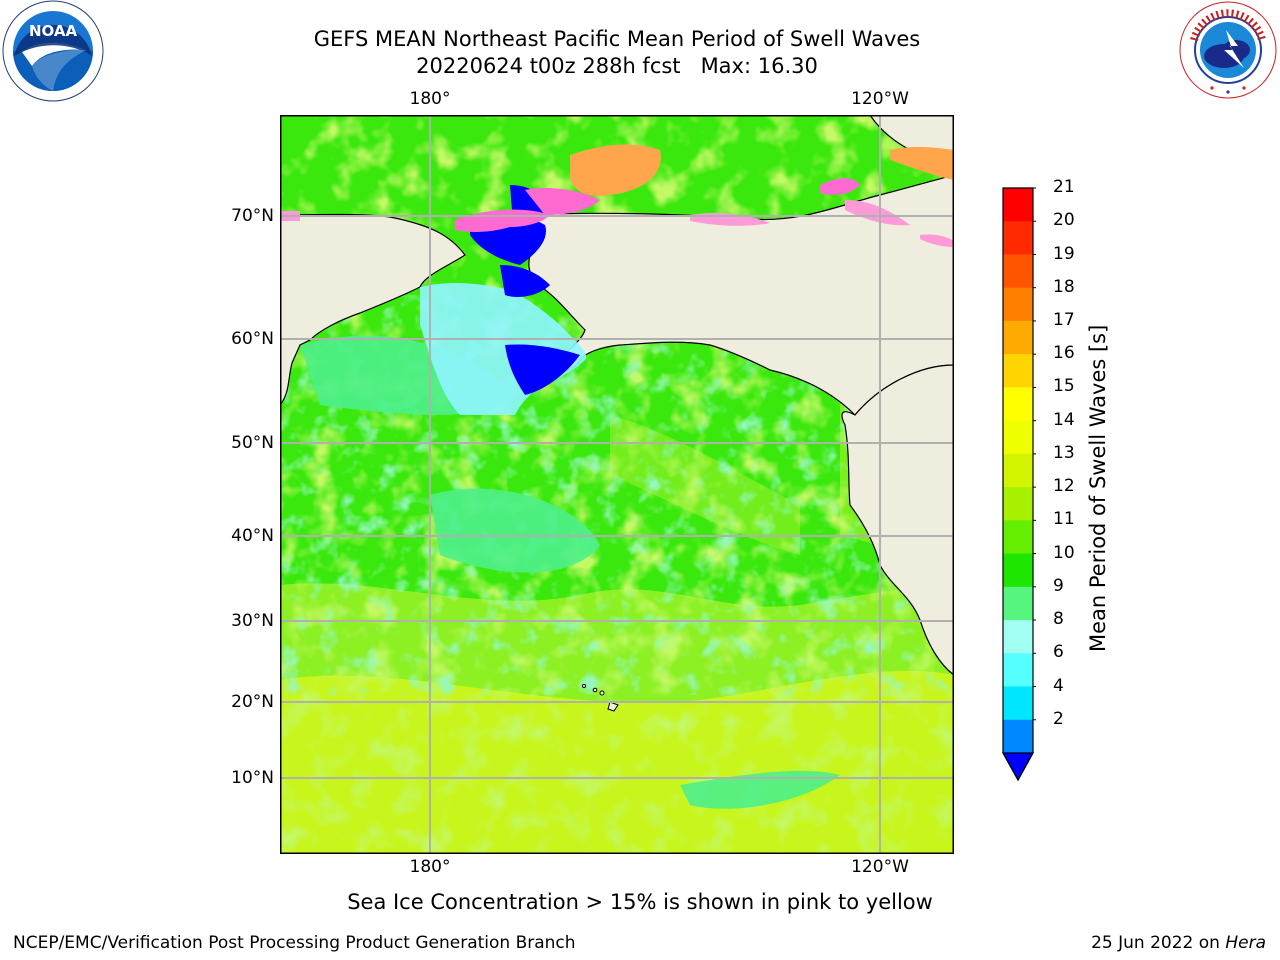  What do you see at coordinates (252, 216) in the screenshot?
I see `lat-label-70n: 70°N` at bounding box center [252, 216].